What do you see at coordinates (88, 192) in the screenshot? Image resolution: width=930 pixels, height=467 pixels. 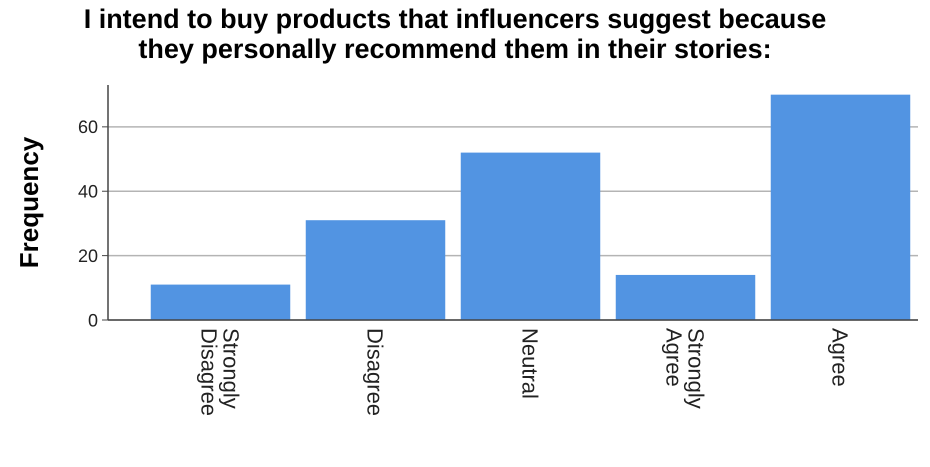 I see `y-tick-label: 40` at bounding box center [88, 192].